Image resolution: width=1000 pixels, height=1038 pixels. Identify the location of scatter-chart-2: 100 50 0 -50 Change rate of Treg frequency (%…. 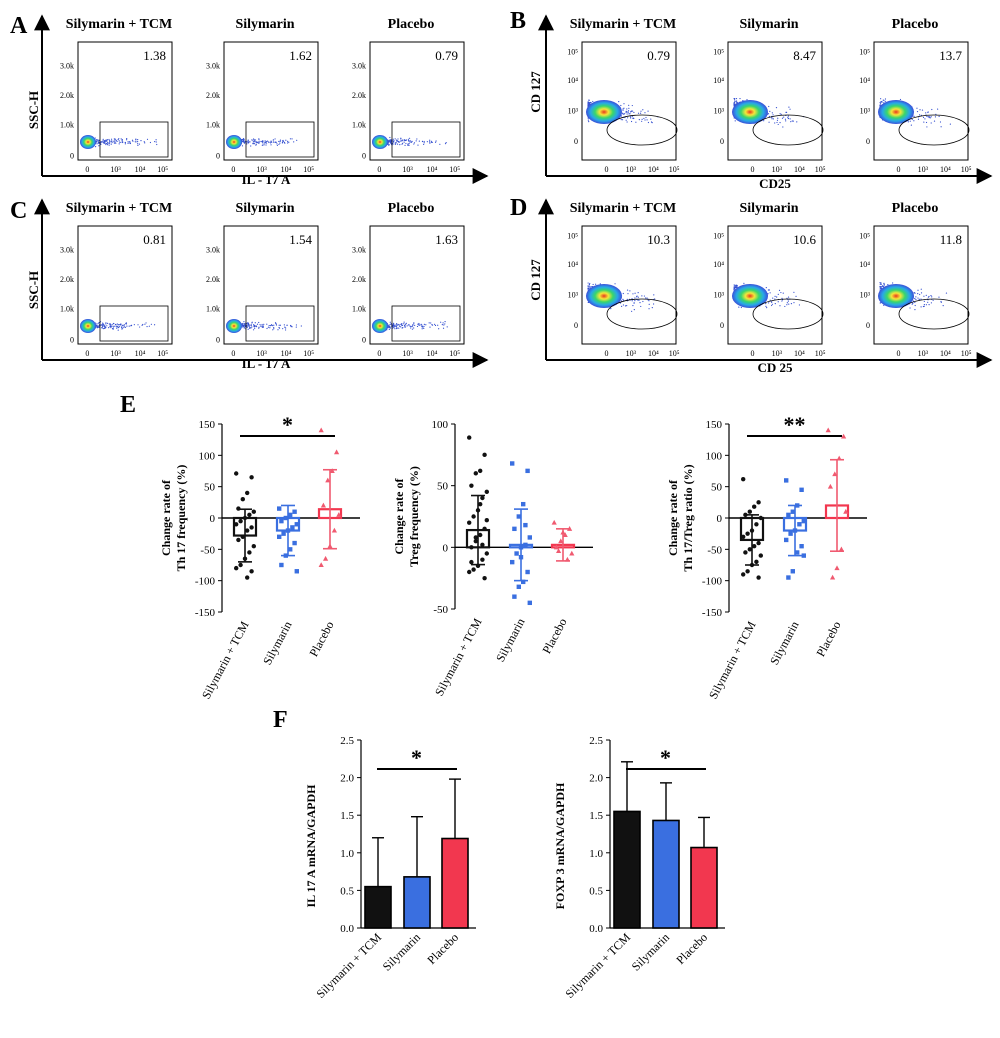
(492, 558).